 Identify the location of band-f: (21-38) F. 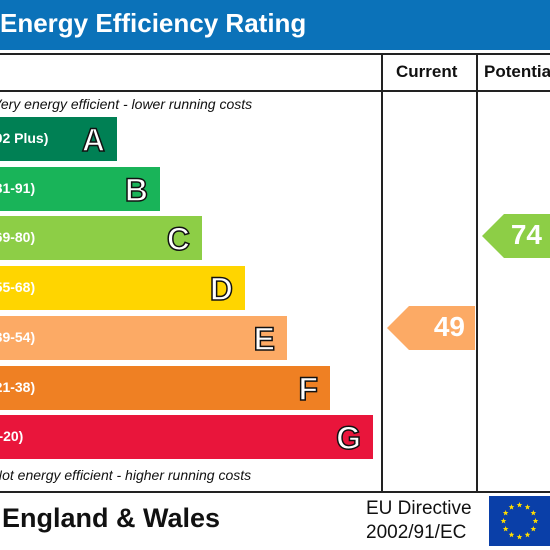
(165, 388).